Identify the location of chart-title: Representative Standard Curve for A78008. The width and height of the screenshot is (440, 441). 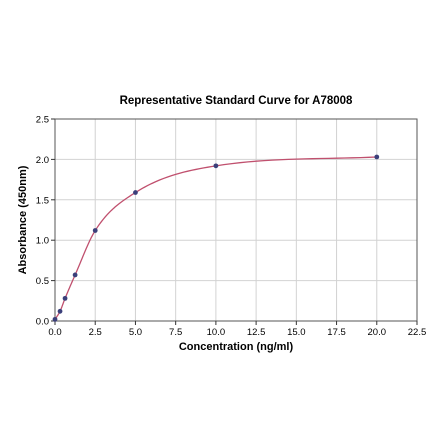
(236, 101).